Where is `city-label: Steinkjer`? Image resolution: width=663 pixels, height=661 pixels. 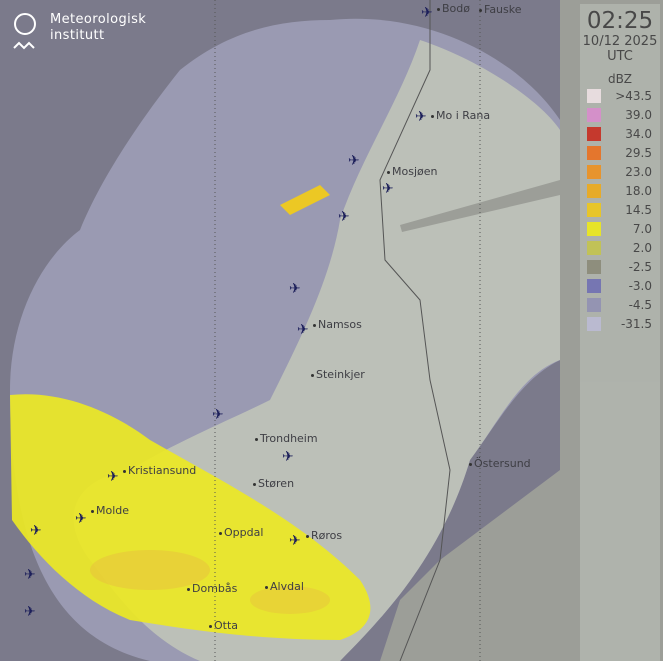 city-label: Steinkjer is located at coordinates (338, 374).